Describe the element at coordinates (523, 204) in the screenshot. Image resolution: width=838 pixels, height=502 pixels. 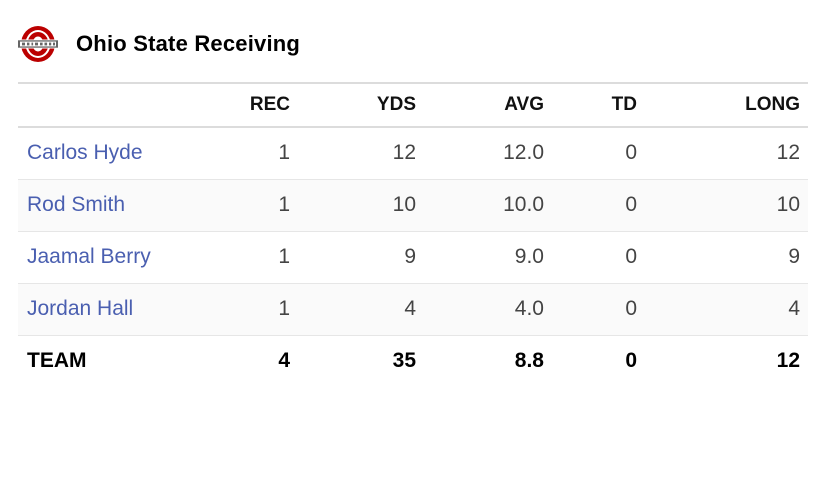
I see `avg-cell: 10.0` at that location.